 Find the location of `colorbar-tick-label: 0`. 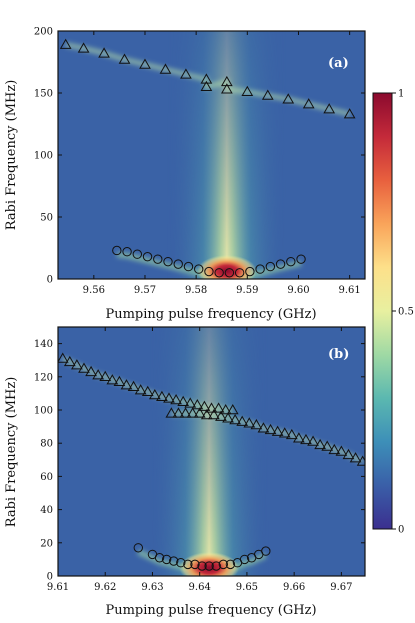

colorbar-tick-label: 0 is located at coordinates (401, 530).